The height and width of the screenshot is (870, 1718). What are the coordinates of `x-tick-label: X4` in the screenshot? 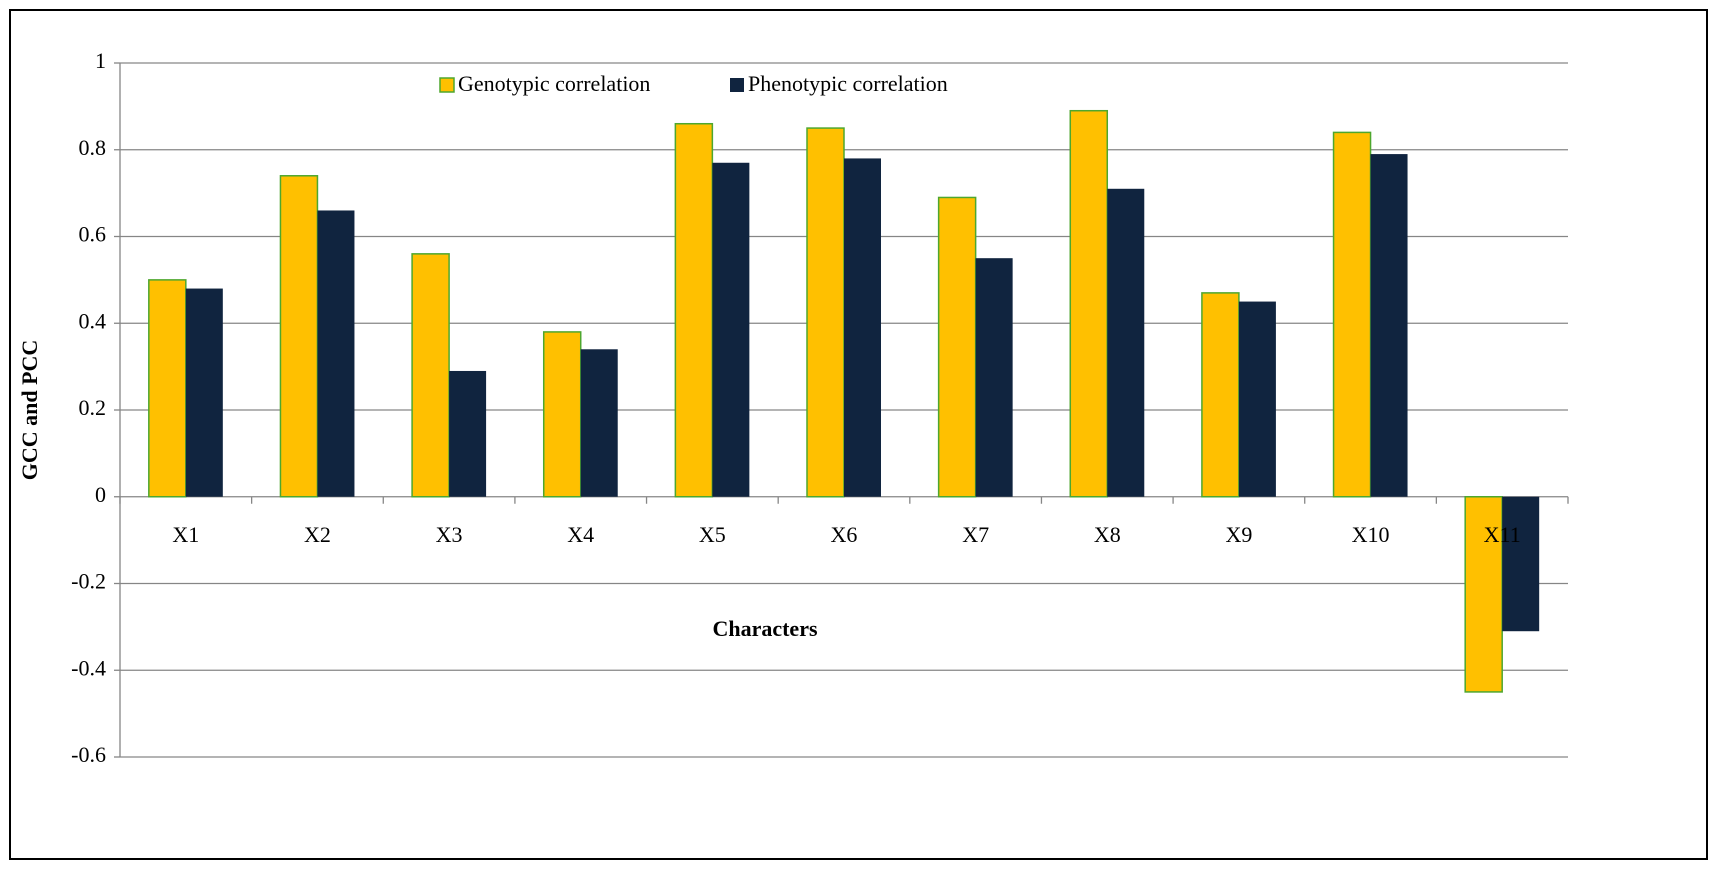 It's located at (580, 534).